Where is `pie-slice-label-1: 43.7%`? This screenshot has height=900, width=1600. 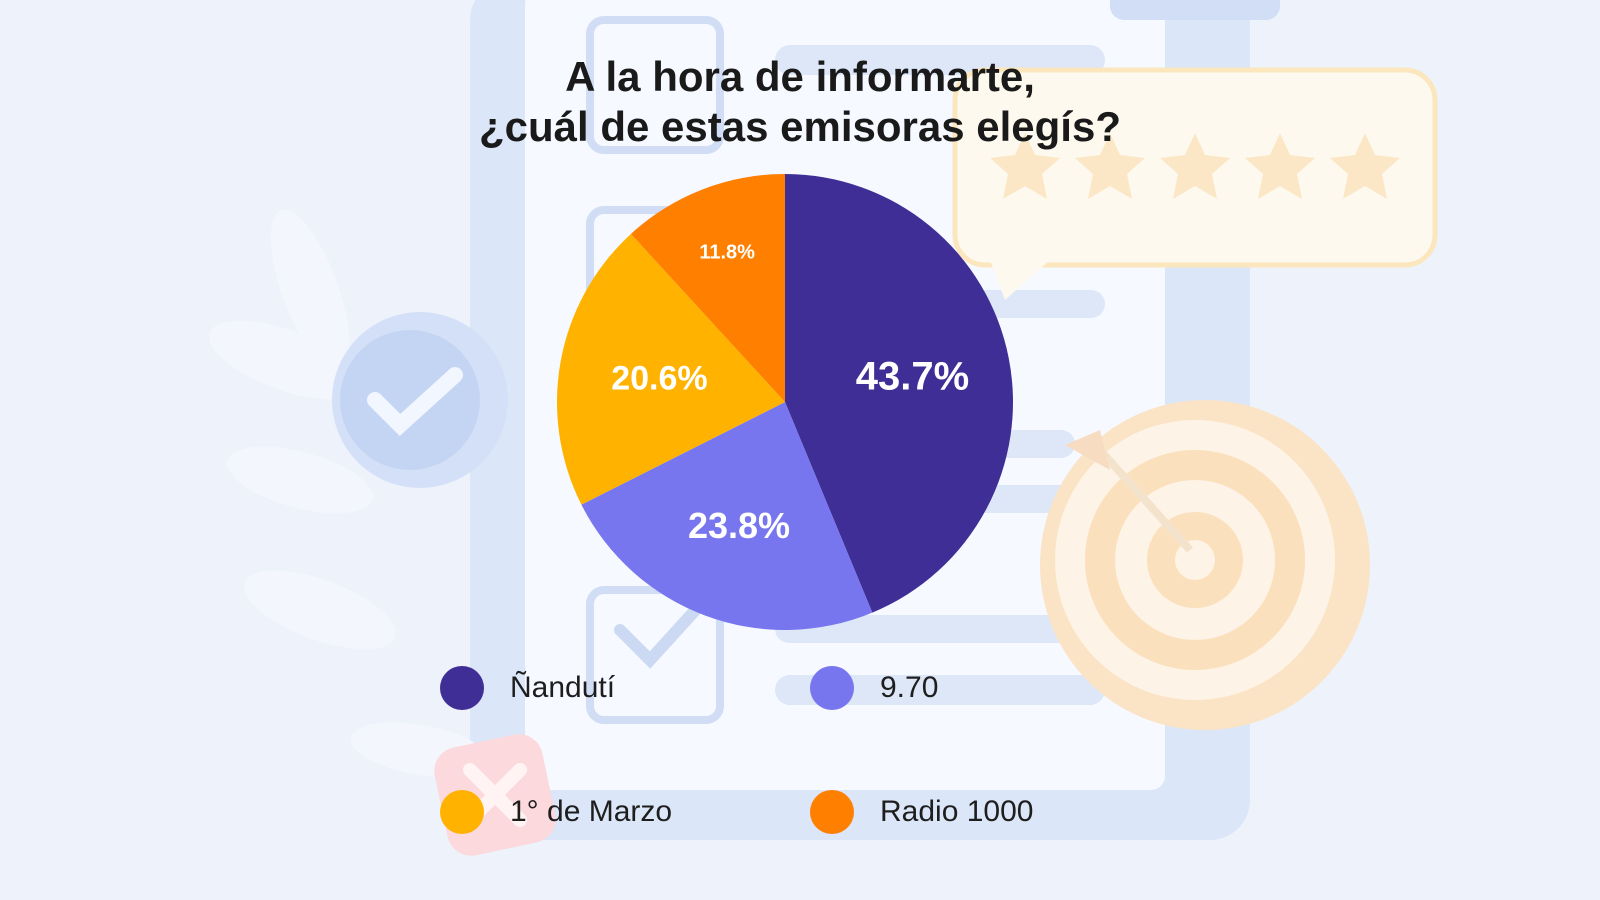 pie-slice-label-1: 43.7% is located at coordinates (912, 376).